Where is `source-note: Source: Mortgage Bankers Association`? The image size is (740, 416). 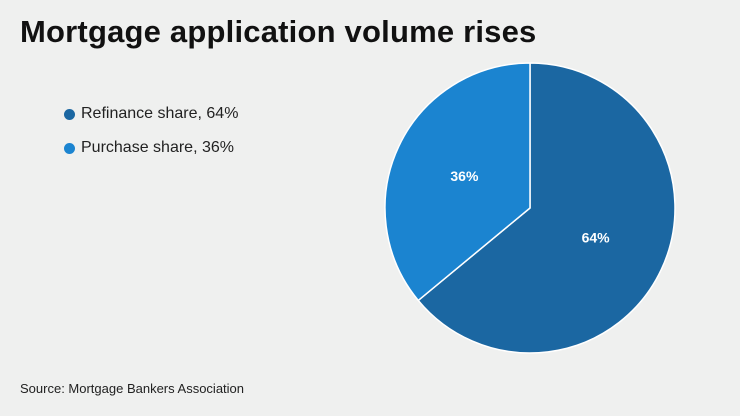
source-note: Source: Mortgage Bankers Association is located at coordinates (132, 388).